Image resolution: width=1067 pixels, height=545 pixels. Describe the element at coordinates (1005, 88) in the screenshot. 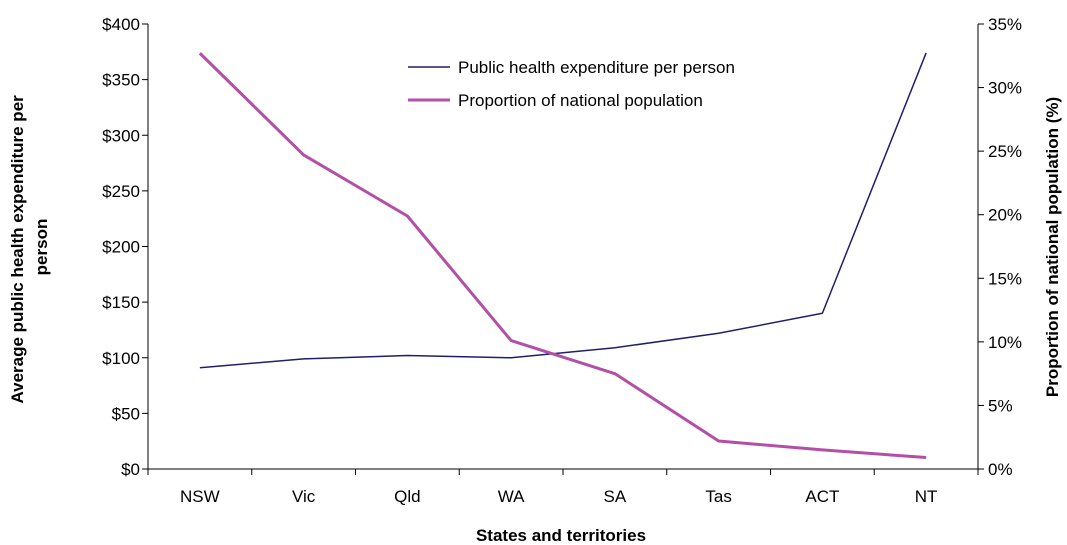

I see `right-tick-label: 30%` at that location.